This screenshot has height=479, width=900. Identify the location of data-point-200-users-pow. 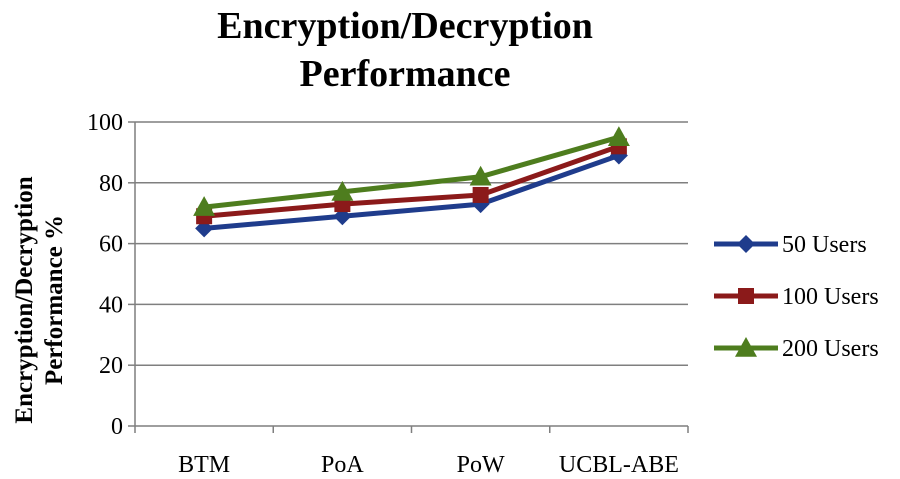
(480, 175).